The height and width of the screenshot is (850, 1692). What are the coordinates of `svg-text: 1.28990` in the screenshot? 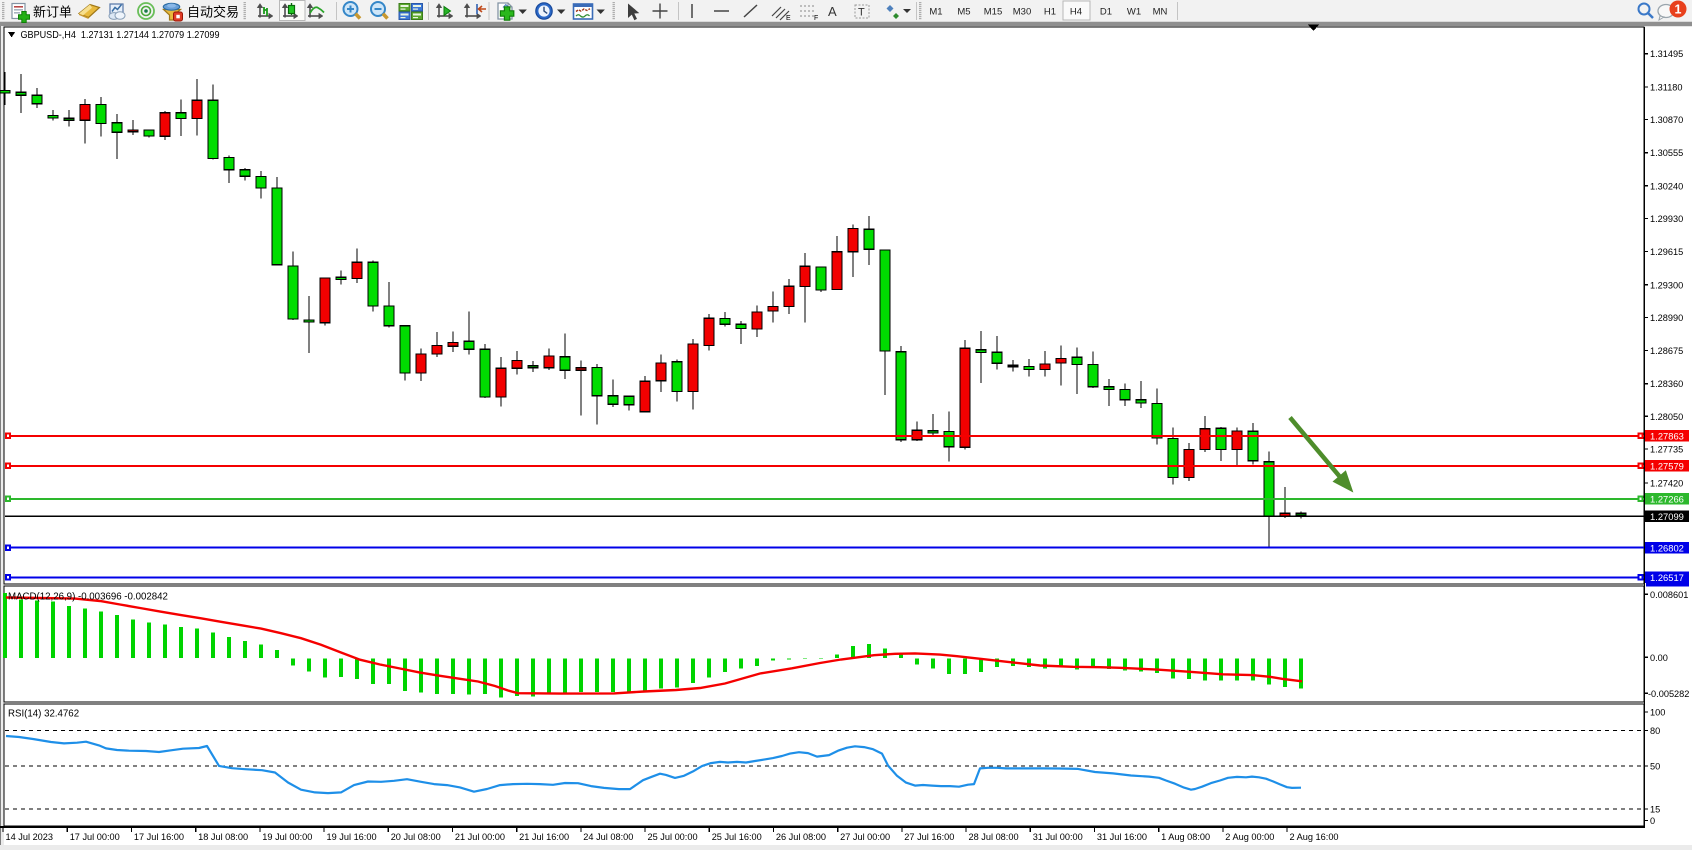 It's located at (1666, 318).